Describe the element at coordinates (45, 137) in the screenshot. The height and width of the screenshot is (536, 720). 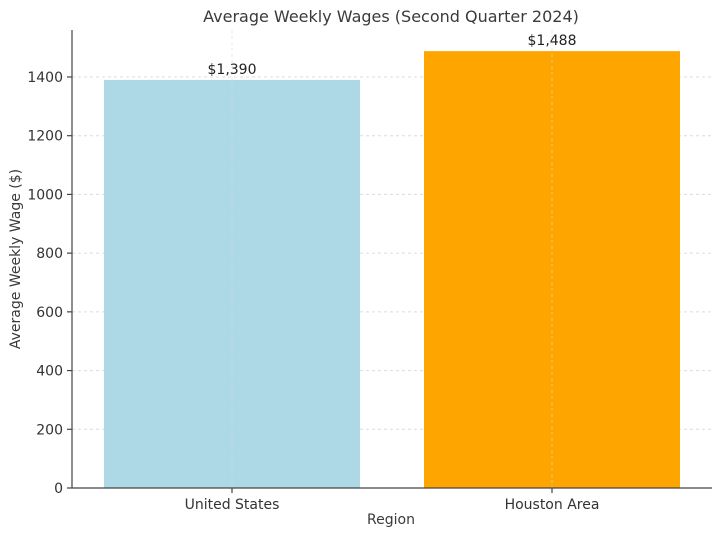
I see `y-tick-label: 1200` at that location.